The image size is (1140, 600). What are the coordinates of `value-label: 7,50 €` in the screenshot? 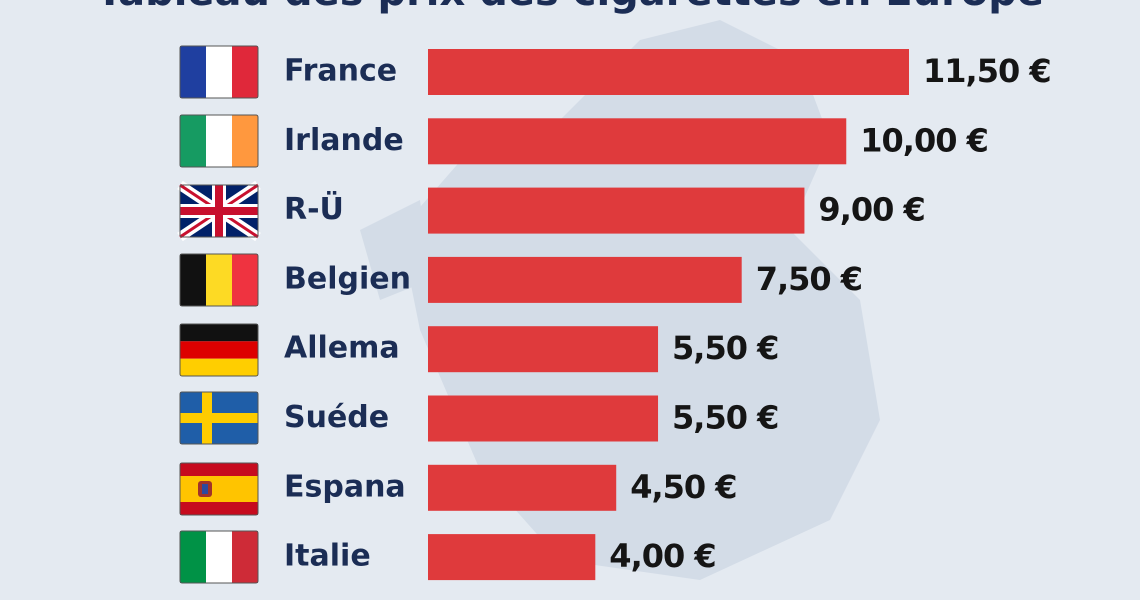 It's located at (809, 279).